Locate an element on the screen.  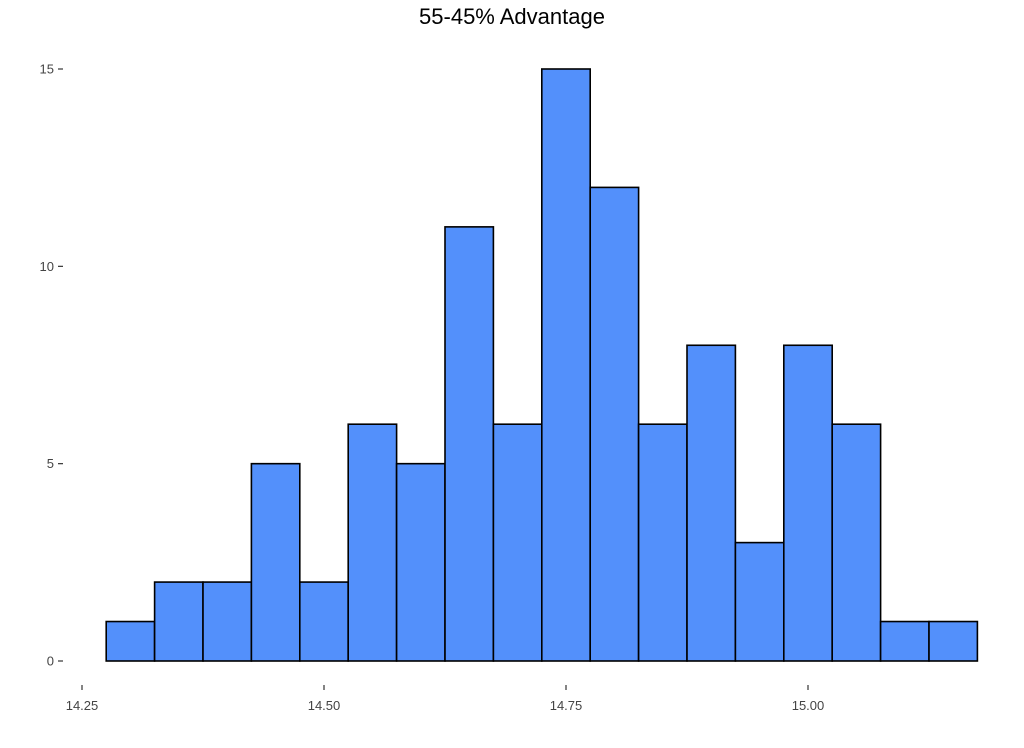
x-tick-label-14.25: 14.25 is located at coordinates (82, 705).